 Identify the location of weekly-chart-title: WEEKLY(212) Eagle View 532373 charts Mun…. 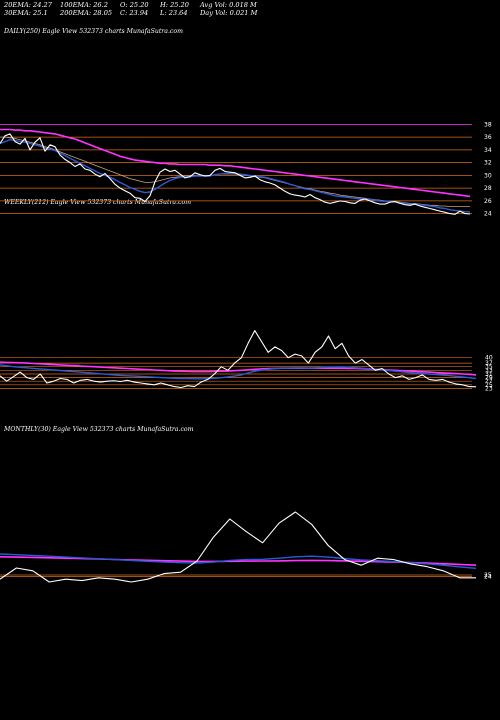
(98, 202).